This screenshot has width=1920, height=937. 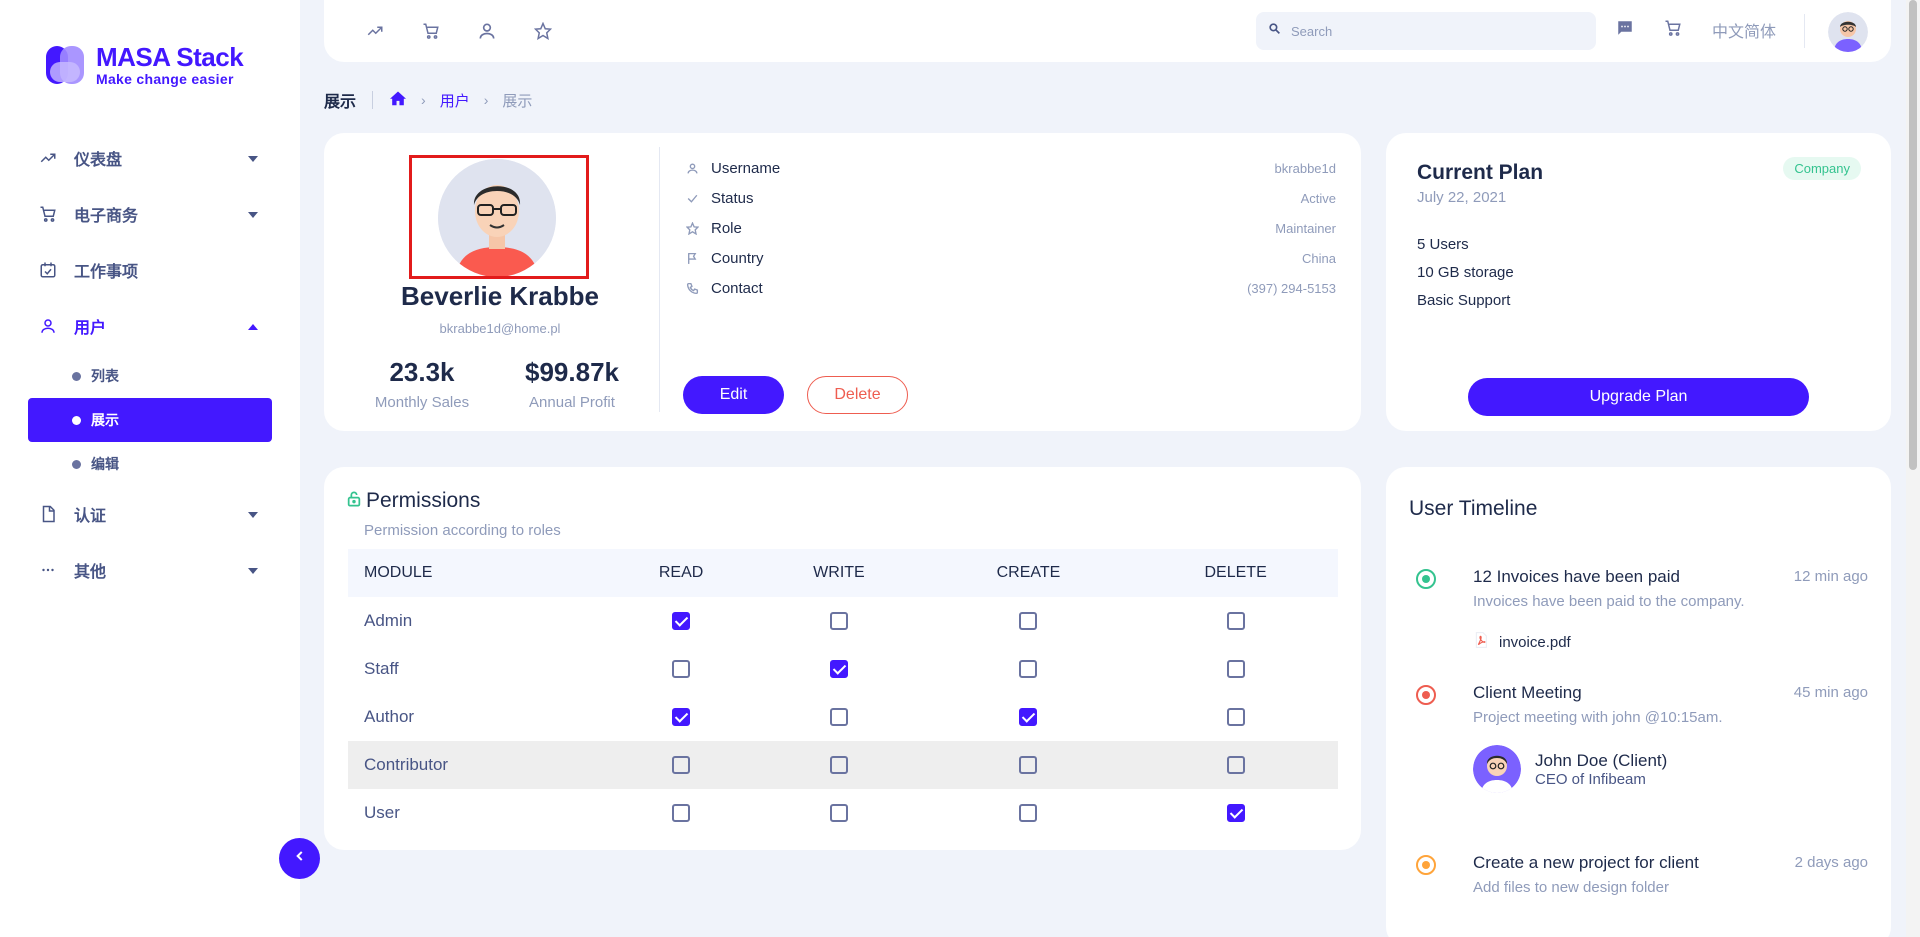 I want to click on module-name: Admin, so click(x=388, y=620).